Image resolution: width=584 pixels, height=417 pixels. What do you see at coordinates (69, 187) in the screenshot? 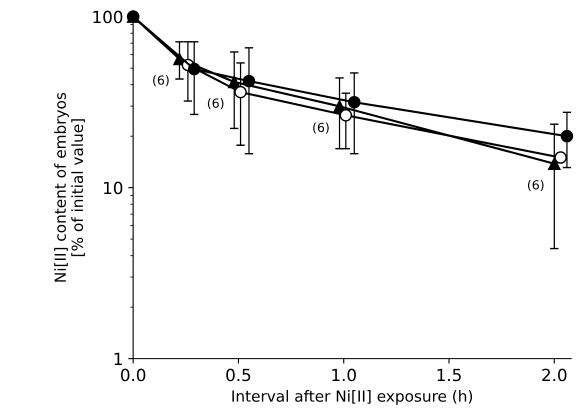
I see `y-axis-title: Ni[II] content of embryos [% of initial value]` at bounding box center [69, 187].